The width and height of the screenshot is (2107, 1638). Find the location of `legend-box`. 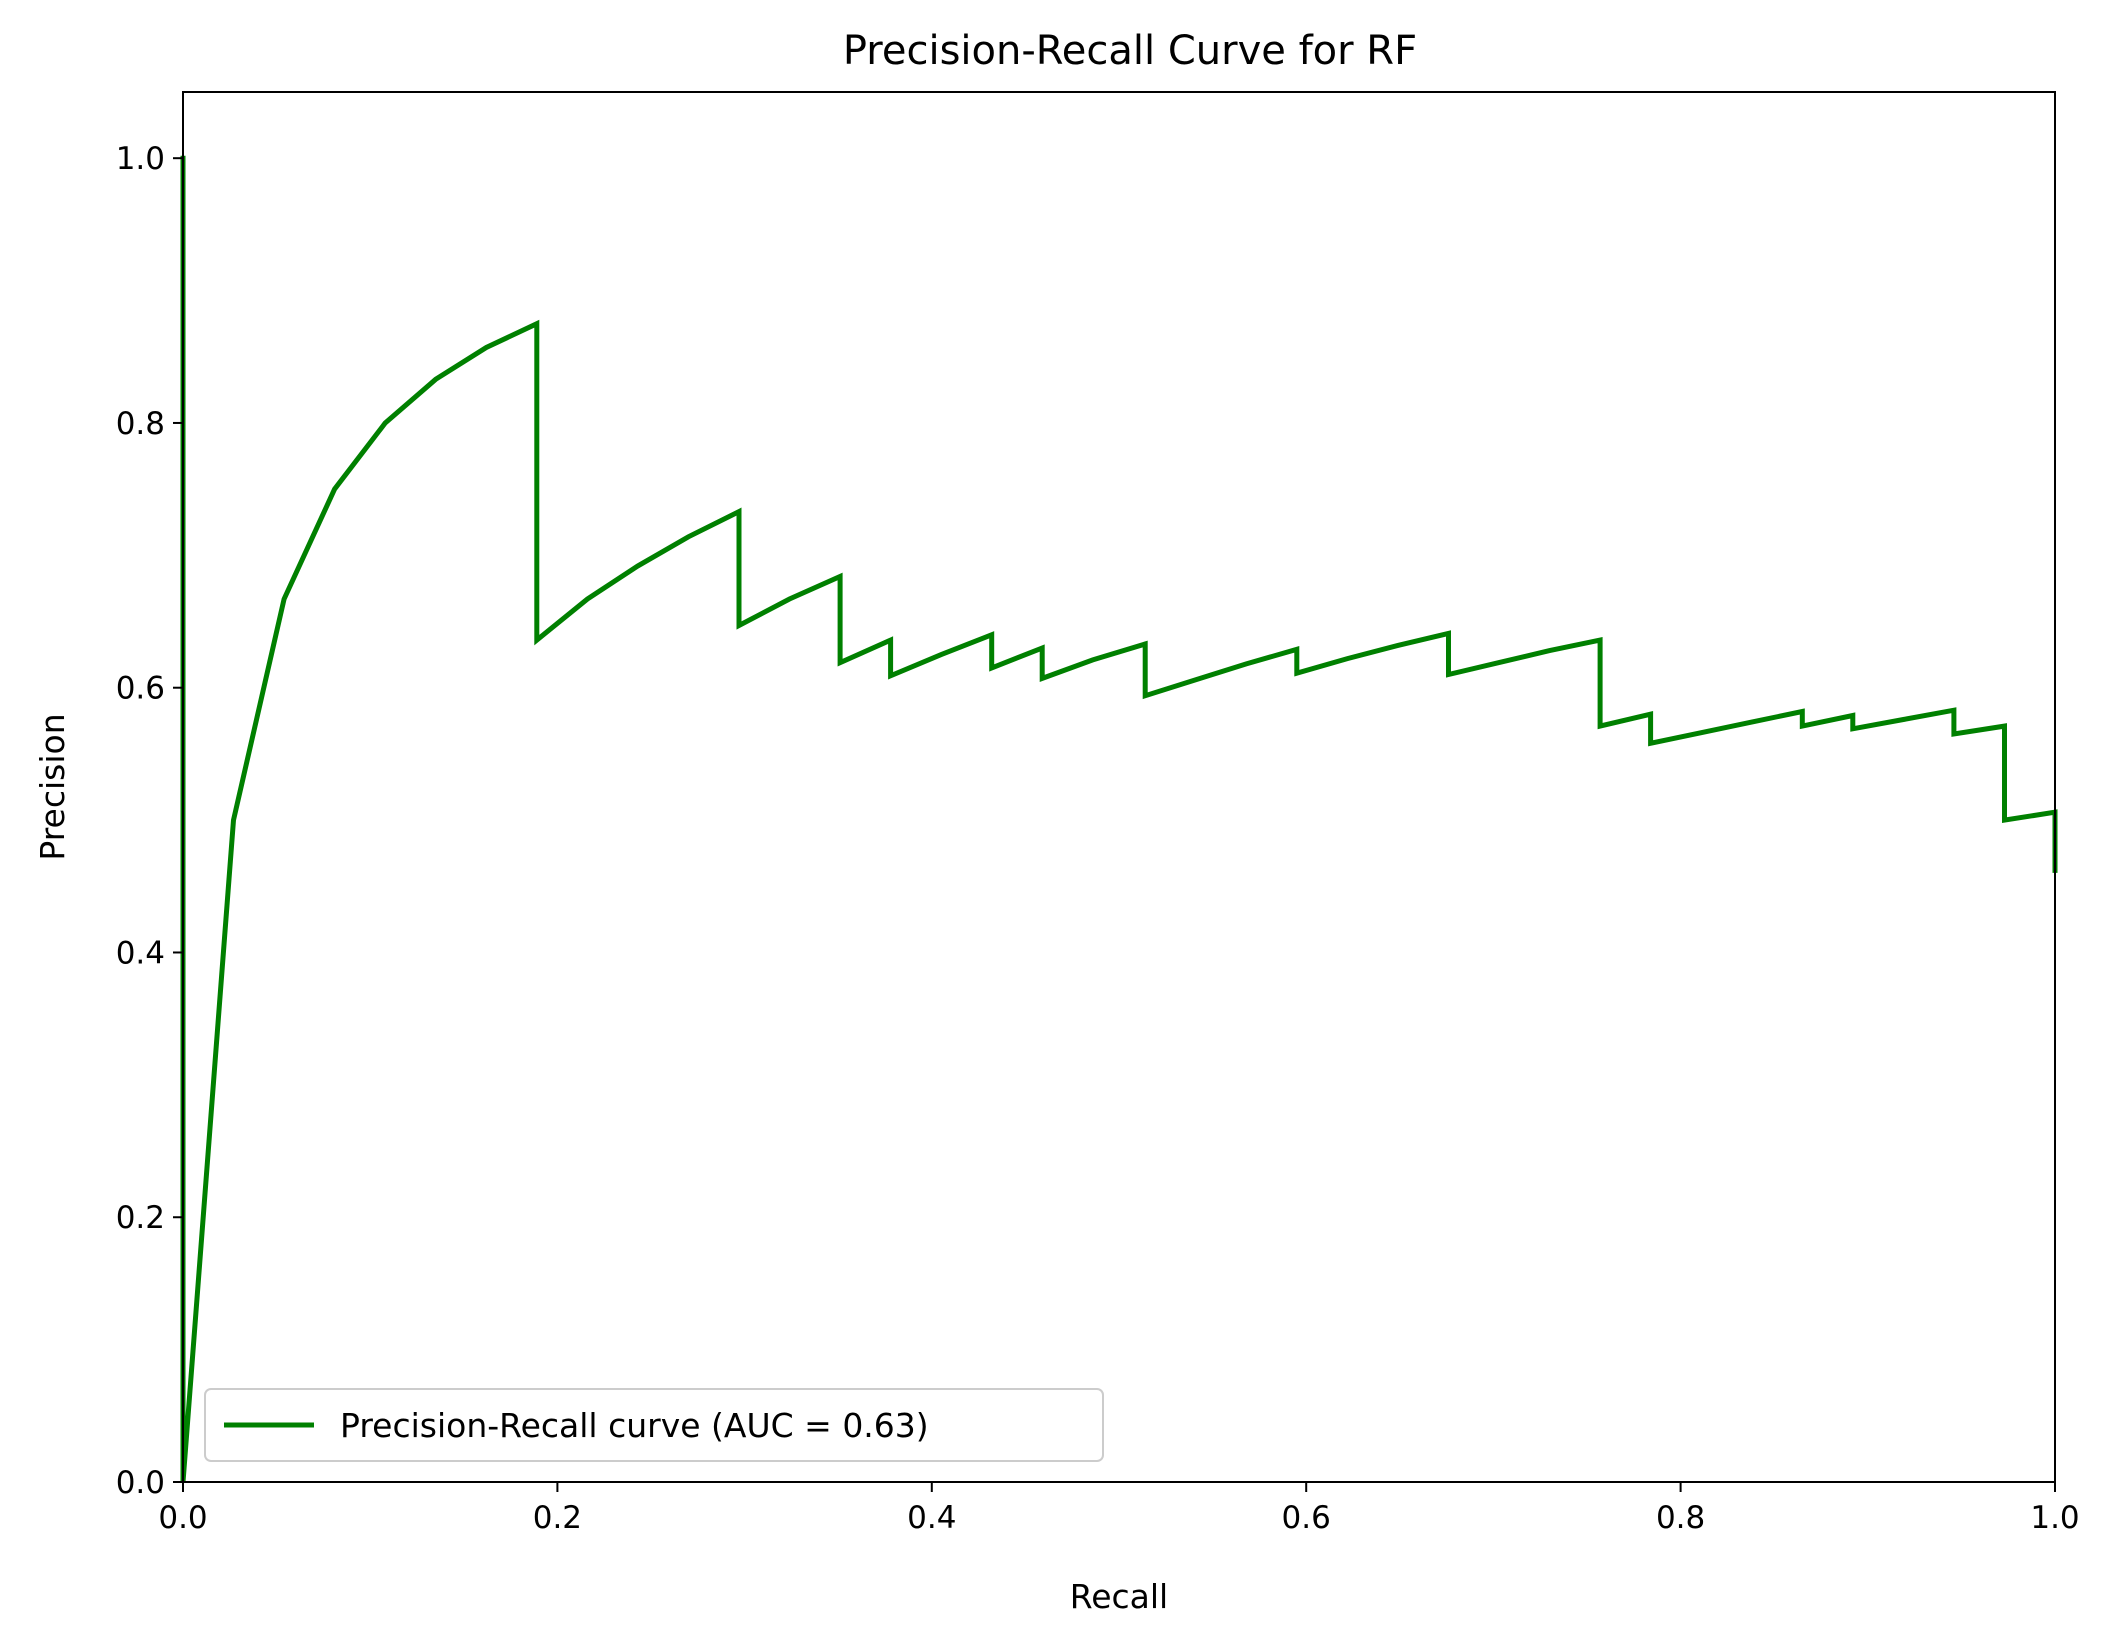

legend-box is located at coordinates (654, 1425).